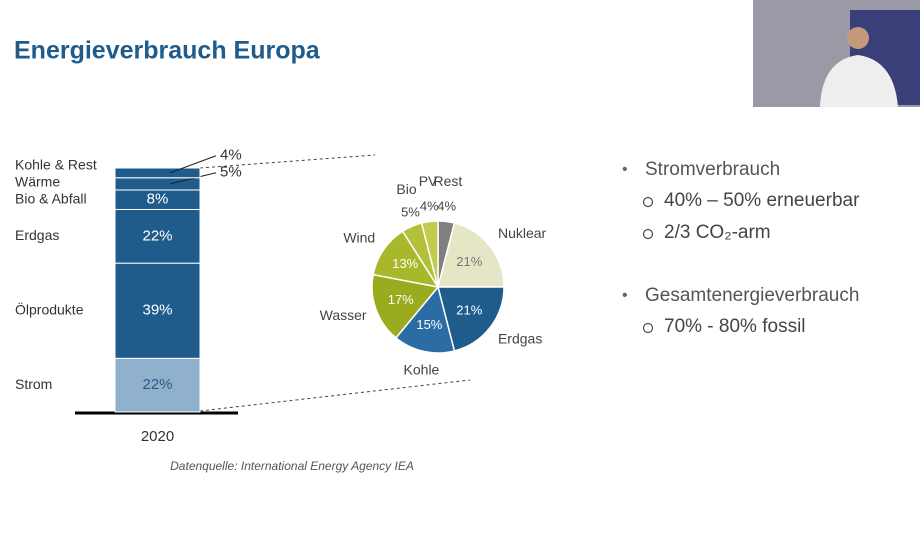 The height and width of the screenshot is (540, 920). Describe the element at coordinates (712, 169) in the screenshot. I see `bullet-text: Stromverbrauch` at that location.